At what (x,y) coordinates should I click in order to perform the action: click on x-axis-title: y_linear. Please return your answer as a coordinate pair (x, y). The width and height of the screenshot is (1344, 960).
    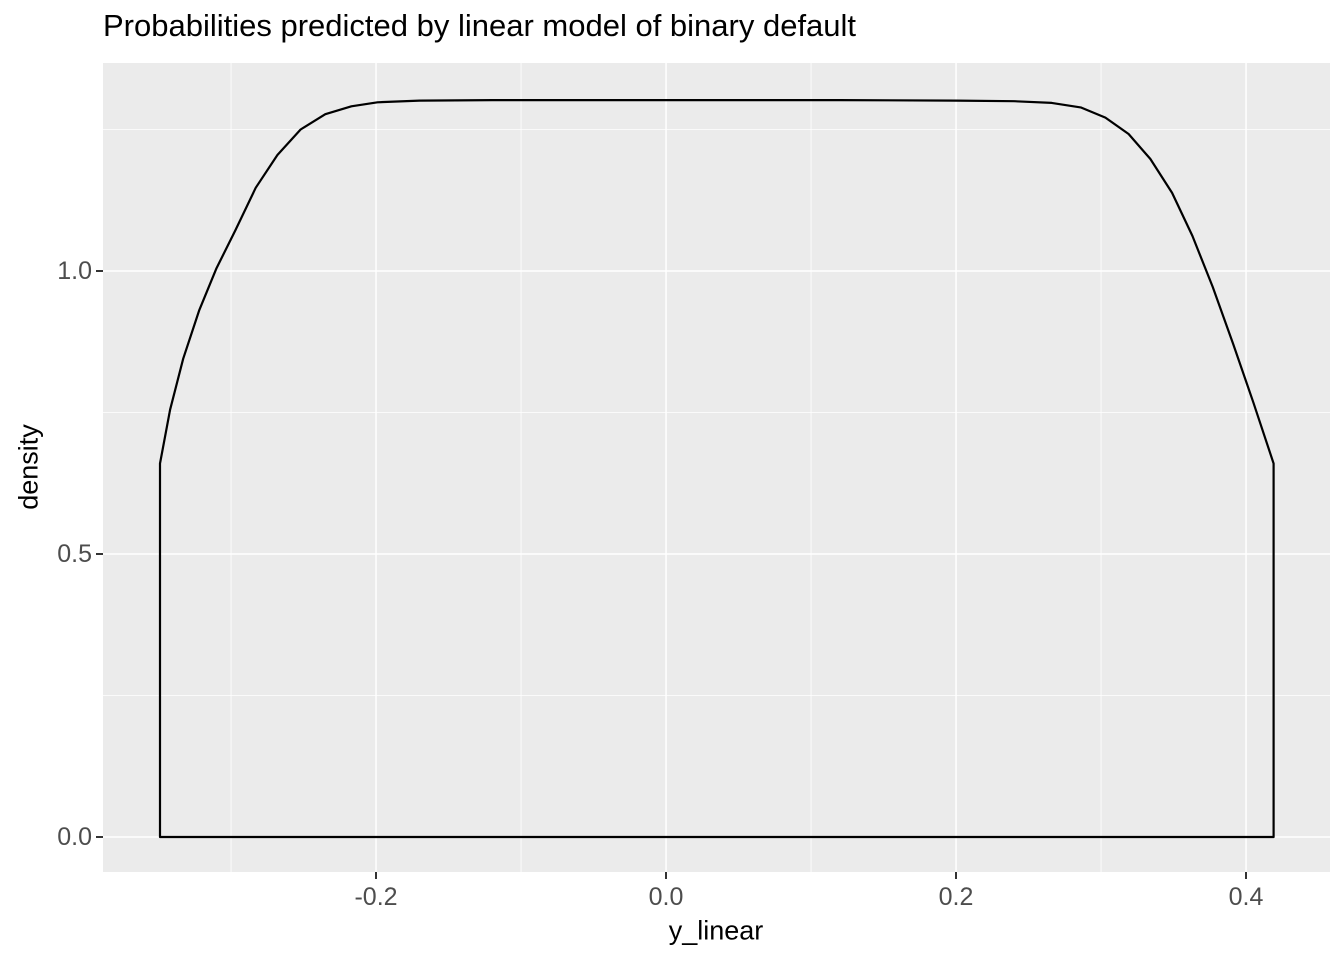
    Looking at the image, I should click on (716, 930).